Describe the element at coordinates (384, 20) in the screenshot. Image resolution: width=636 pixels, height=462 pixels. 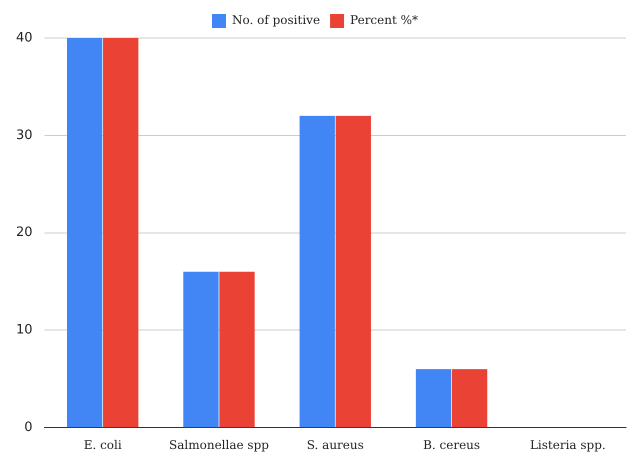
I see `legend-label: Percent %*` at that location.